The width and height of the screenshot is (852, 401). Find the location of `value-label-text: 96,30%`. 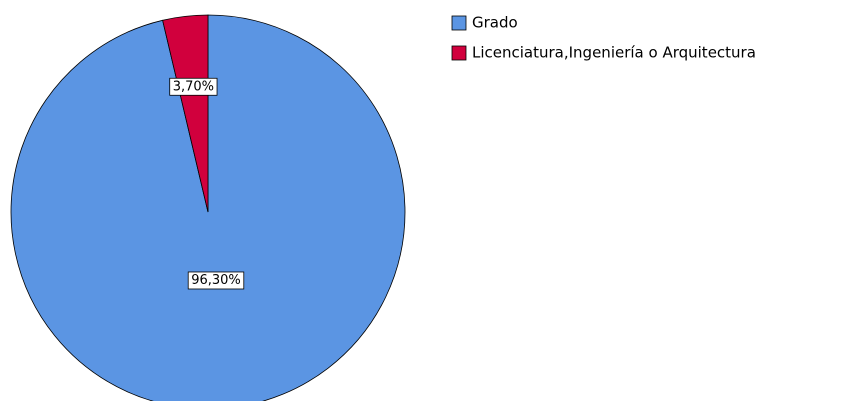

value-label-text: 96,30% is located at coordinates (216, 280).